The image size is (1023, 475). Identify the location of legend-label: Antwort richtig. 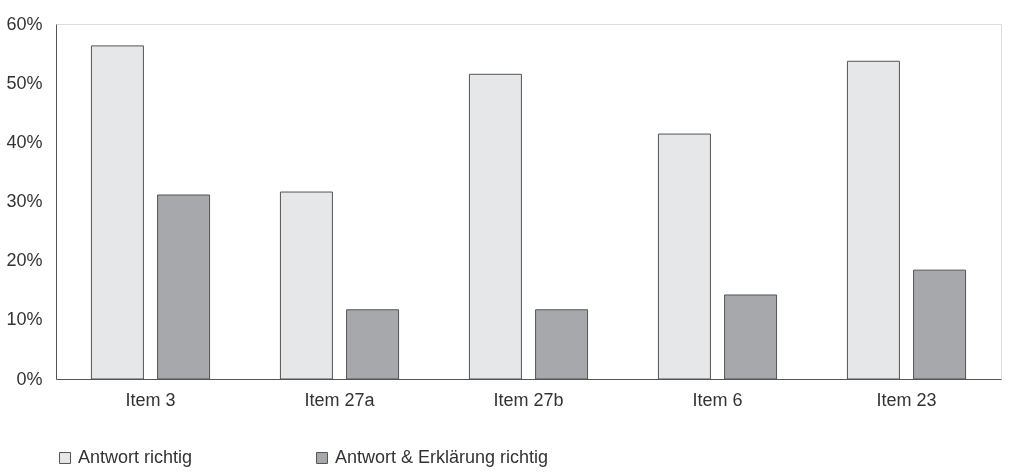
(135, 457).